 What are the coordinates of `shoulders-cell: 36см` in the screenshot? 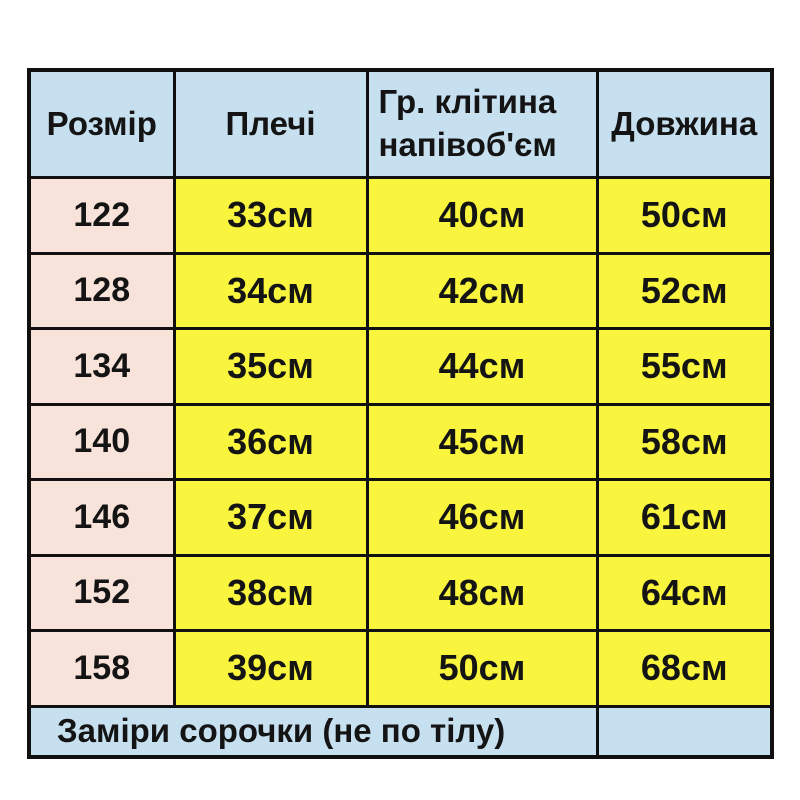 It's located at (270, 441).